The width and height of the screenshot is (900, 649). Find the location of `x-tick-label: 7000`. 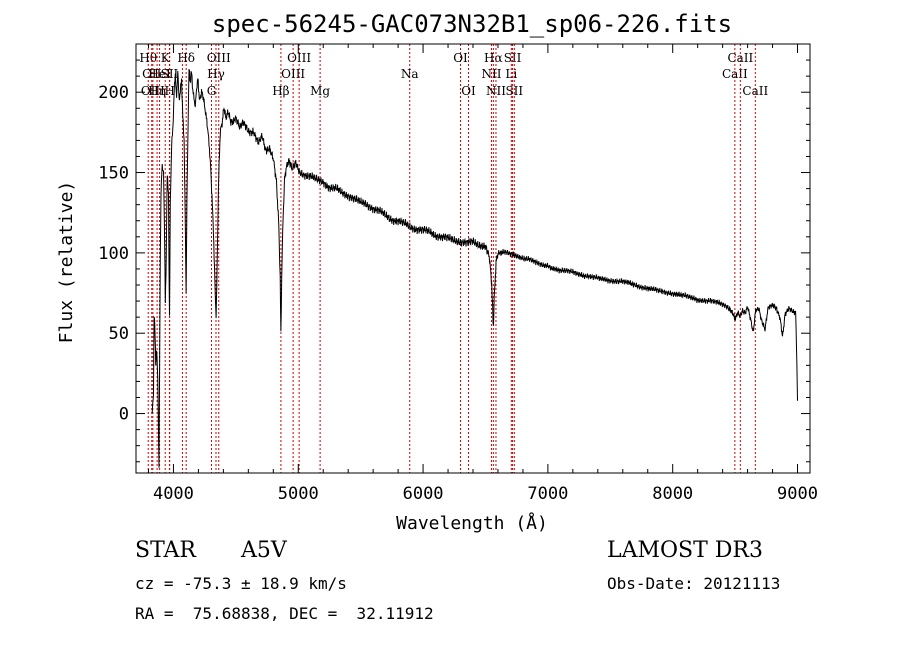

x-tick-label: 7000 is located at coordinates (547, 494).